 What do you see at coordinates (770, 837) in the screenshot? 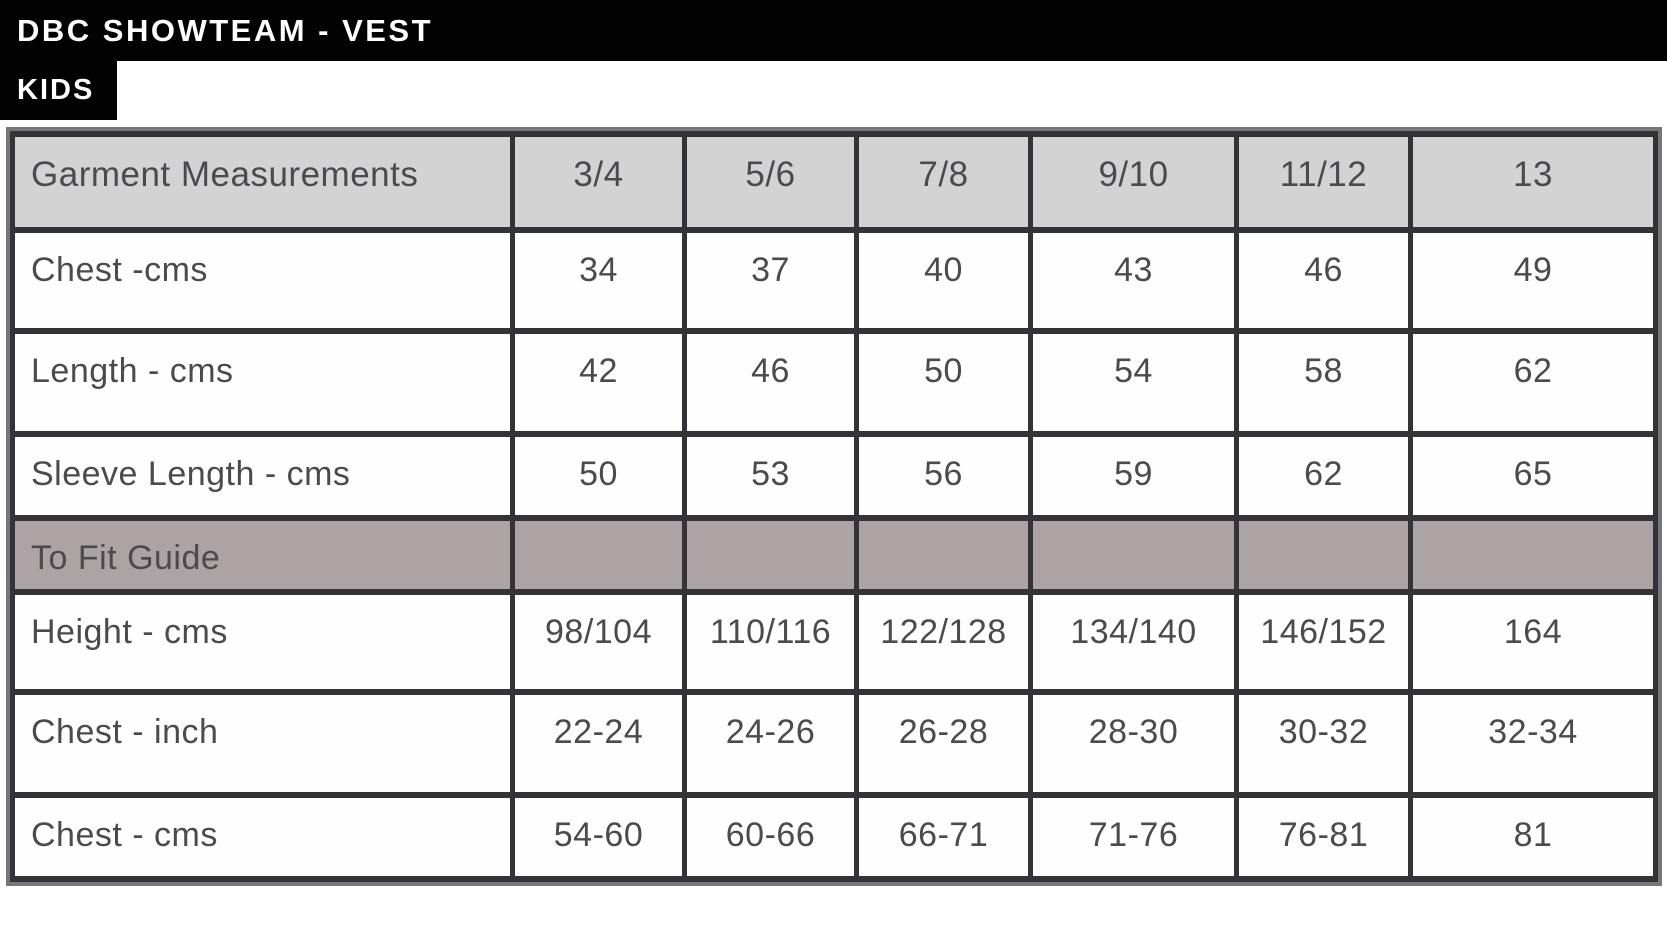
I see `size-value-cell: 60-66` at bounding box center [770, 837].